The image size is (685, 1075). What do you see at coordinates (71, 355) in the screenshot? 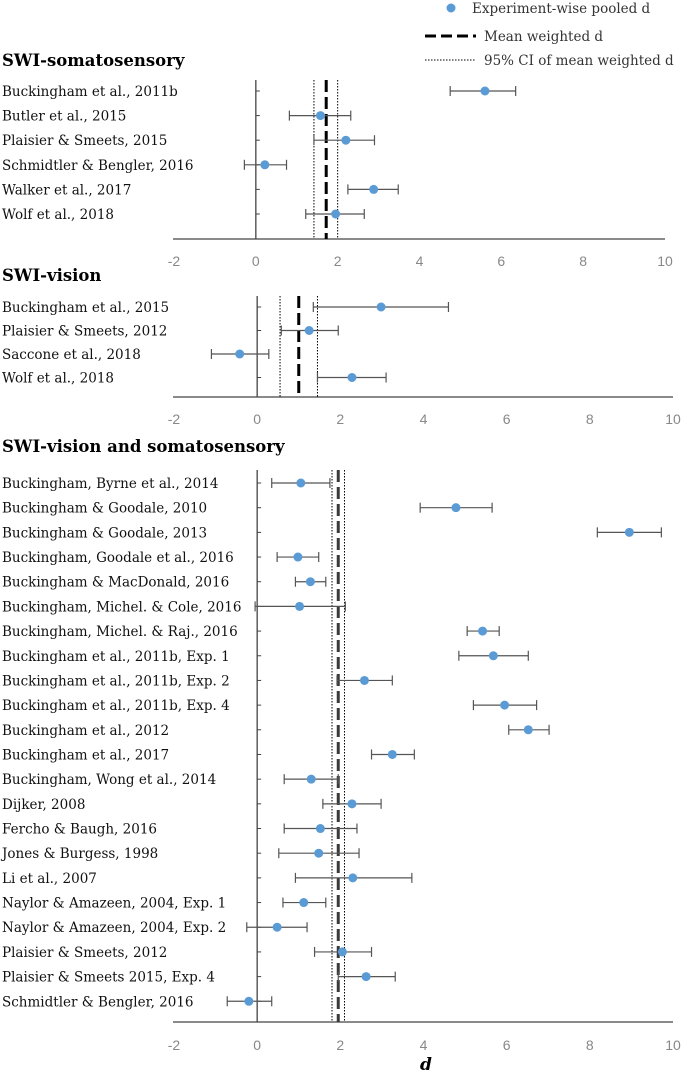
I see `study-label: Saccone et al., 2018` at bounding box center [71, 355].